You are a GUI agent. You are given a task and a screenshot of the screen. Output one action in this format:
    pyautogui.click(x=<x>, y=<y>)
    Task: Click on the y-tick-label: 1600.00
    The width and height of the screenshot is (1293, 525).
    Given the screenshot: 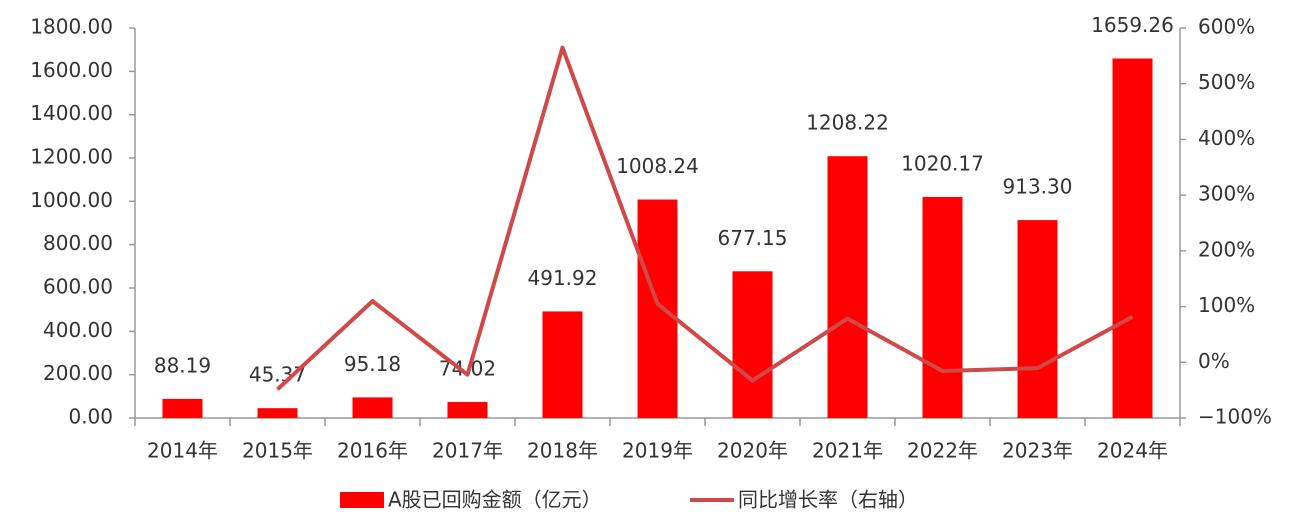 What is the action you would take?
    pyautogui.click(x=71, y=70)
    